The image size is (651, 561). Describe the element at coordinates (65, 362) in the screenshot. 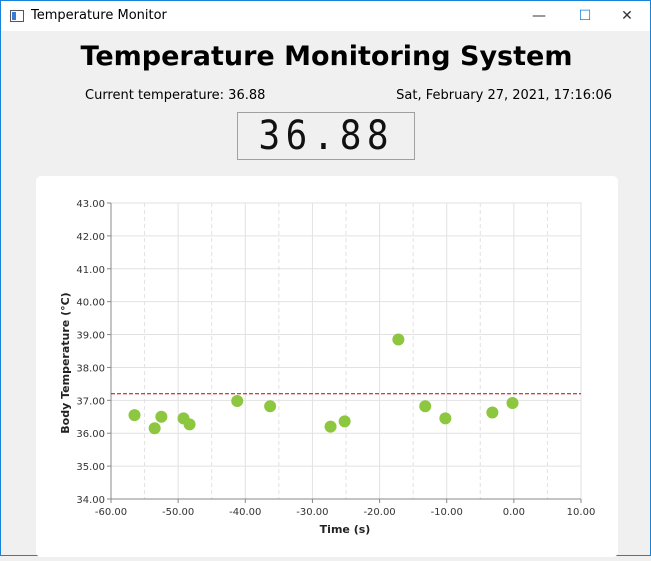

I see `y-axis-label: Body Temperature (°C)` at that location.